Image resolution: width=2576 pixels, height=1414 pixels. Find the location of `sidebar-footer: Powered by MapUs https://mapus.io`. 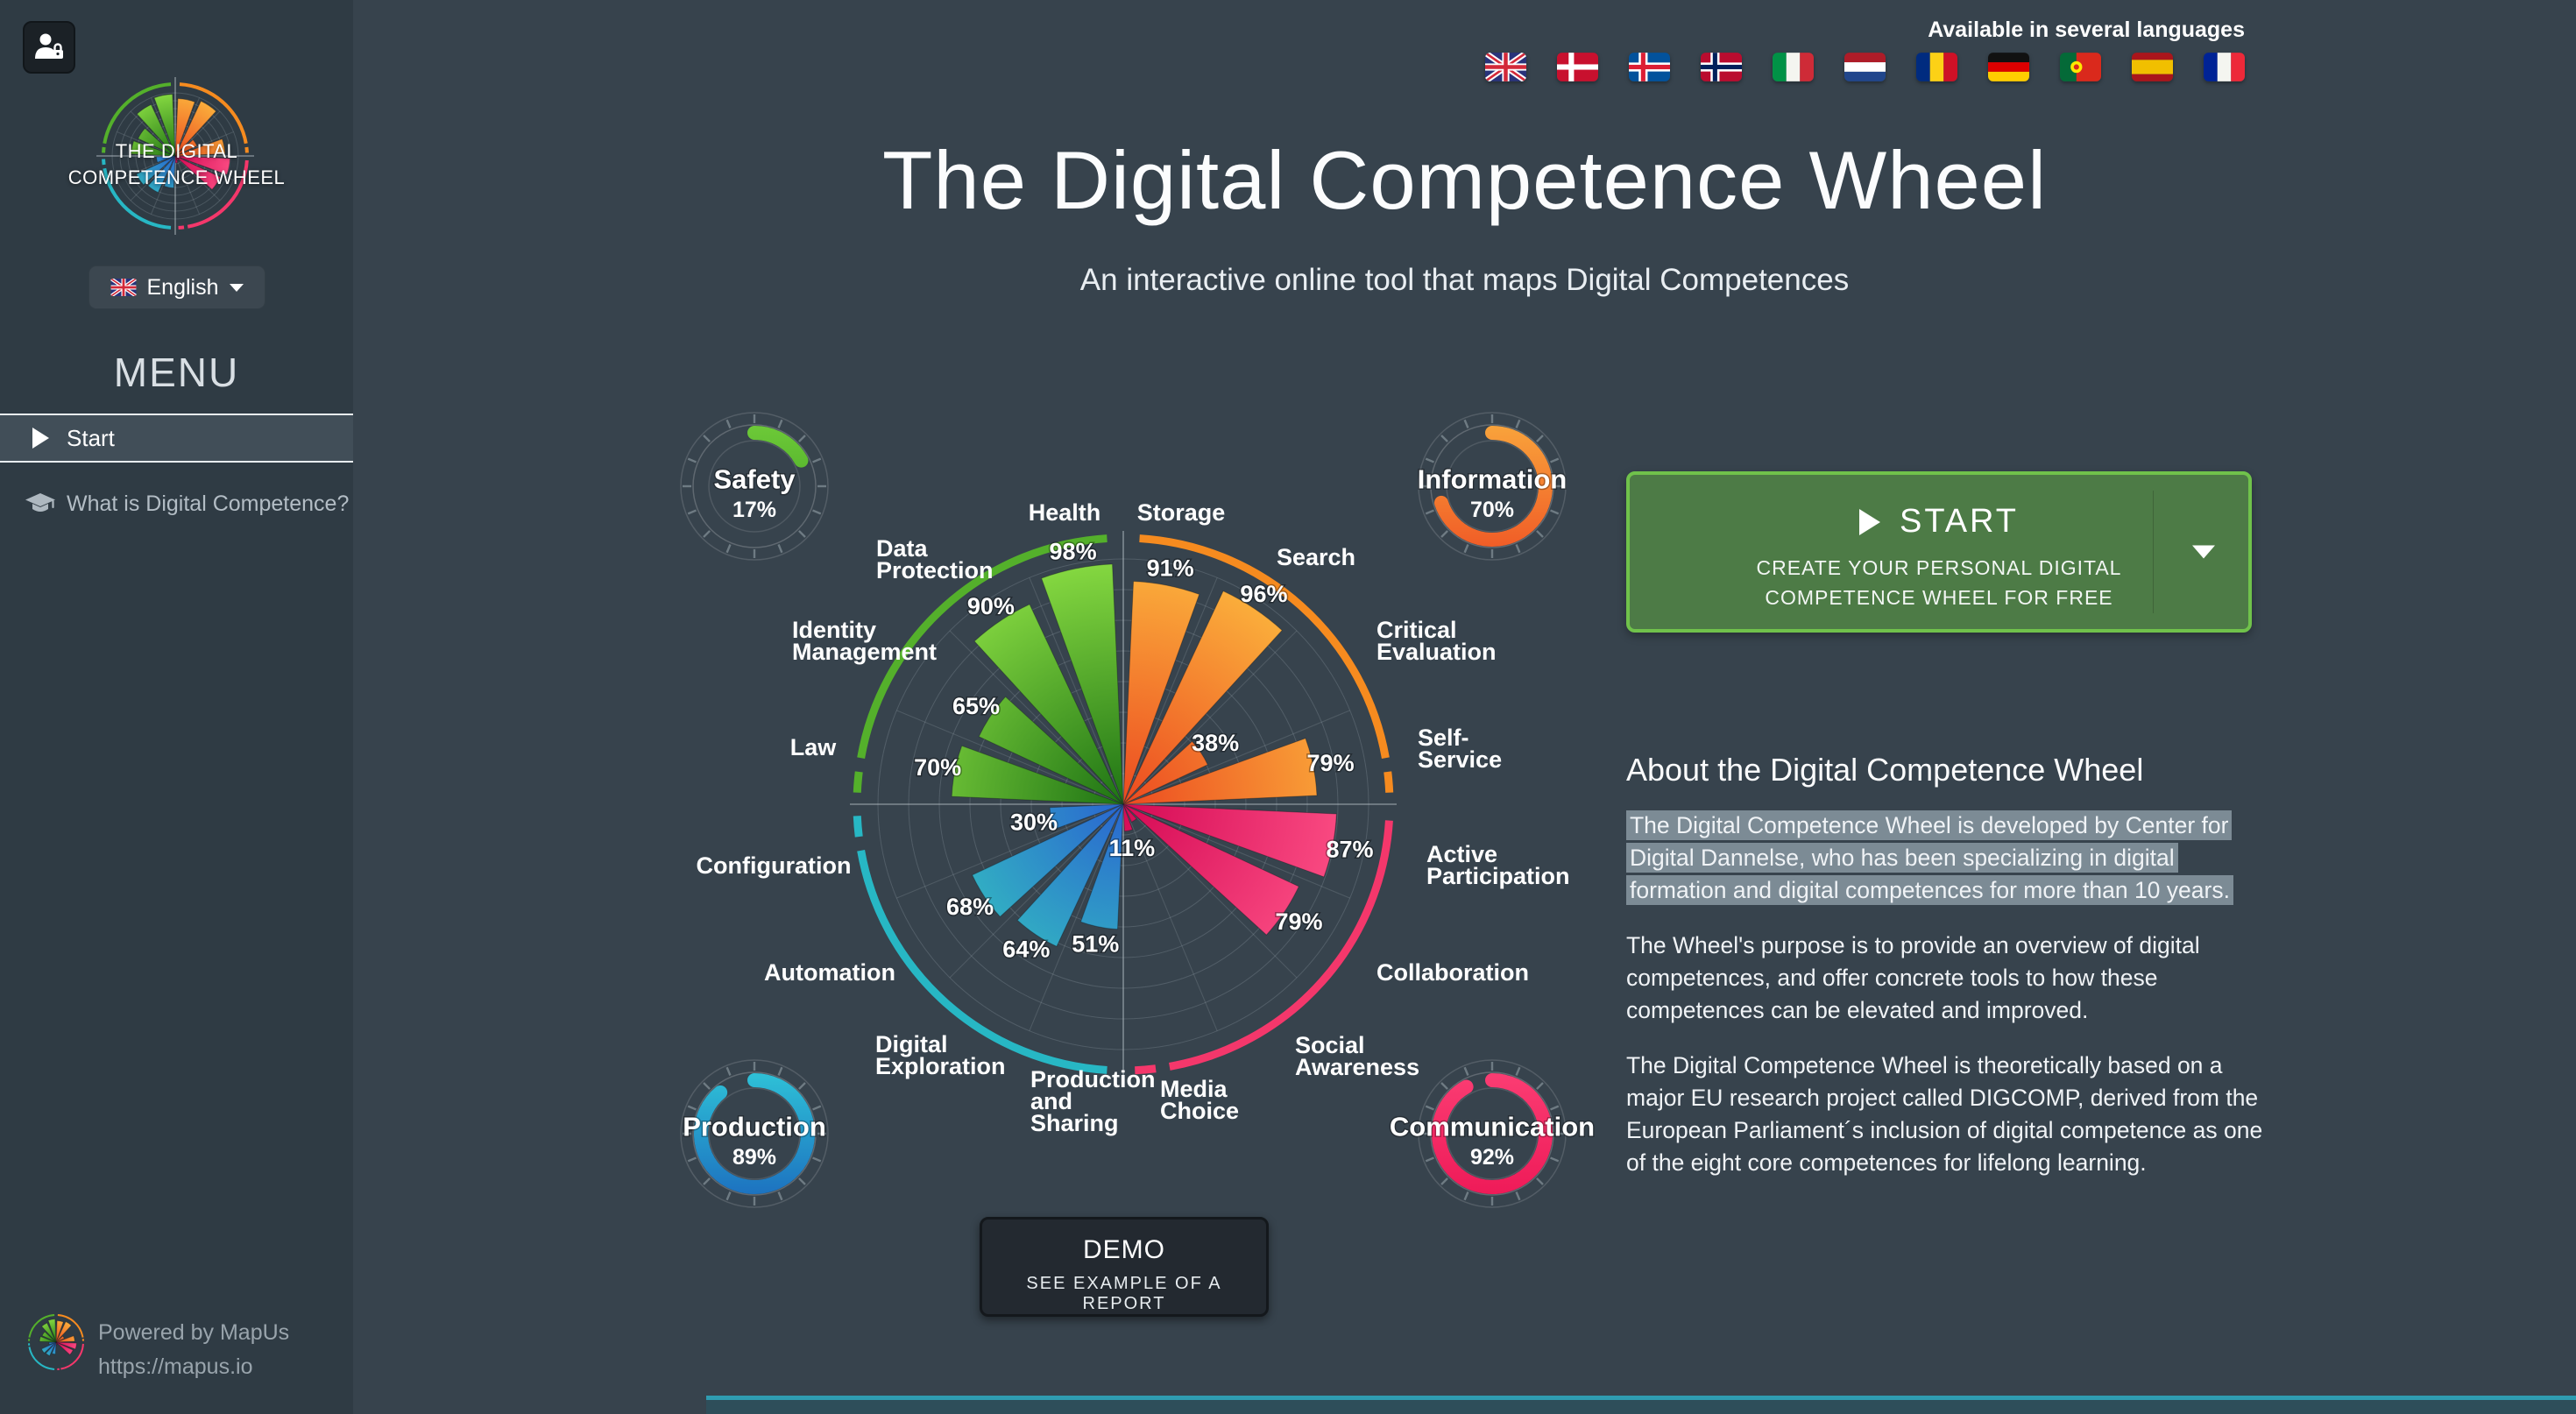

sidebar-footer: Powered by MapUs https://mapus.io is located at coordinates (176, 1356).